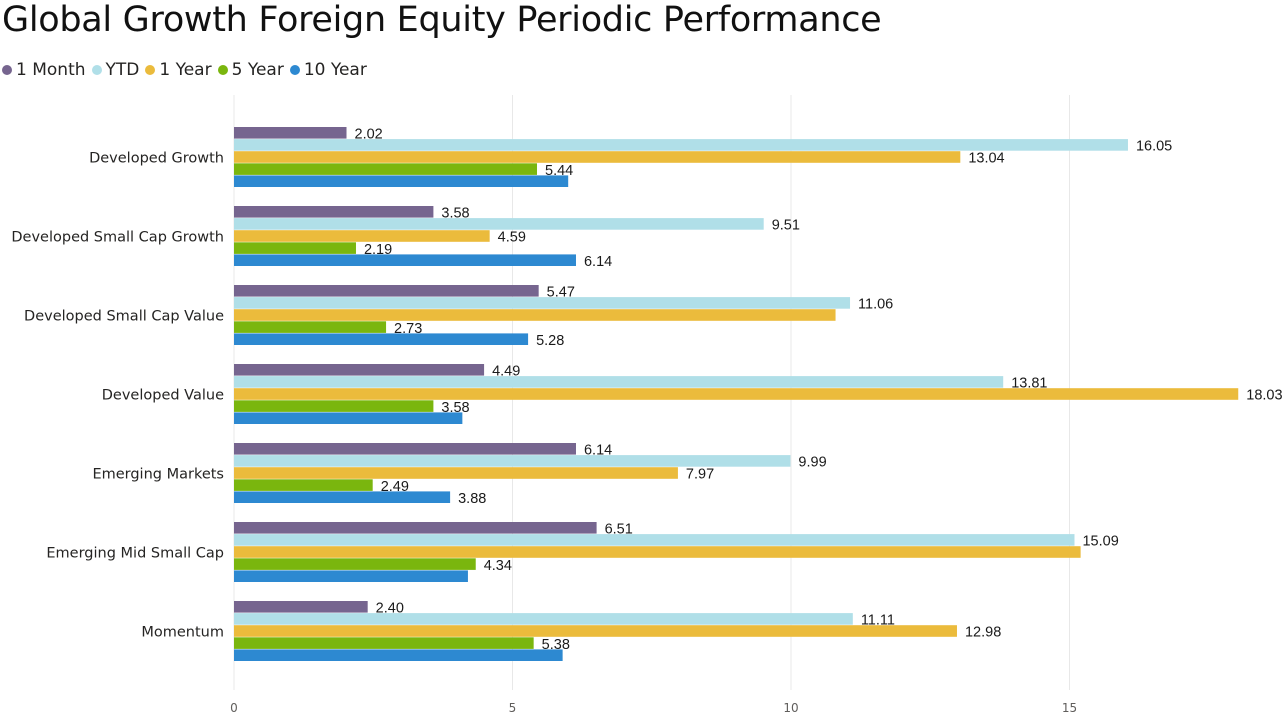 This screenshot has width=1285, height=718. I want to click on legend-label: 10 Year, so click(335, 70).